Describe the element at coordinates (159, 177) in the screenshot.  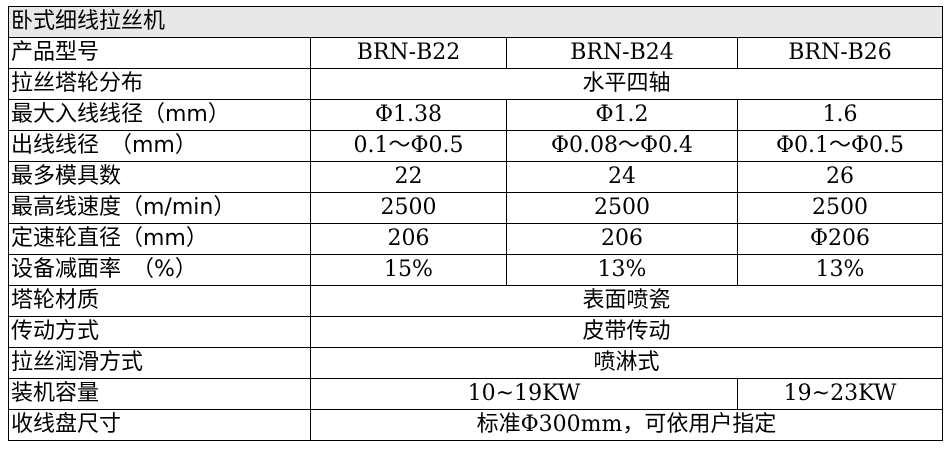
I see `row-label: 最多模具数` at that location.